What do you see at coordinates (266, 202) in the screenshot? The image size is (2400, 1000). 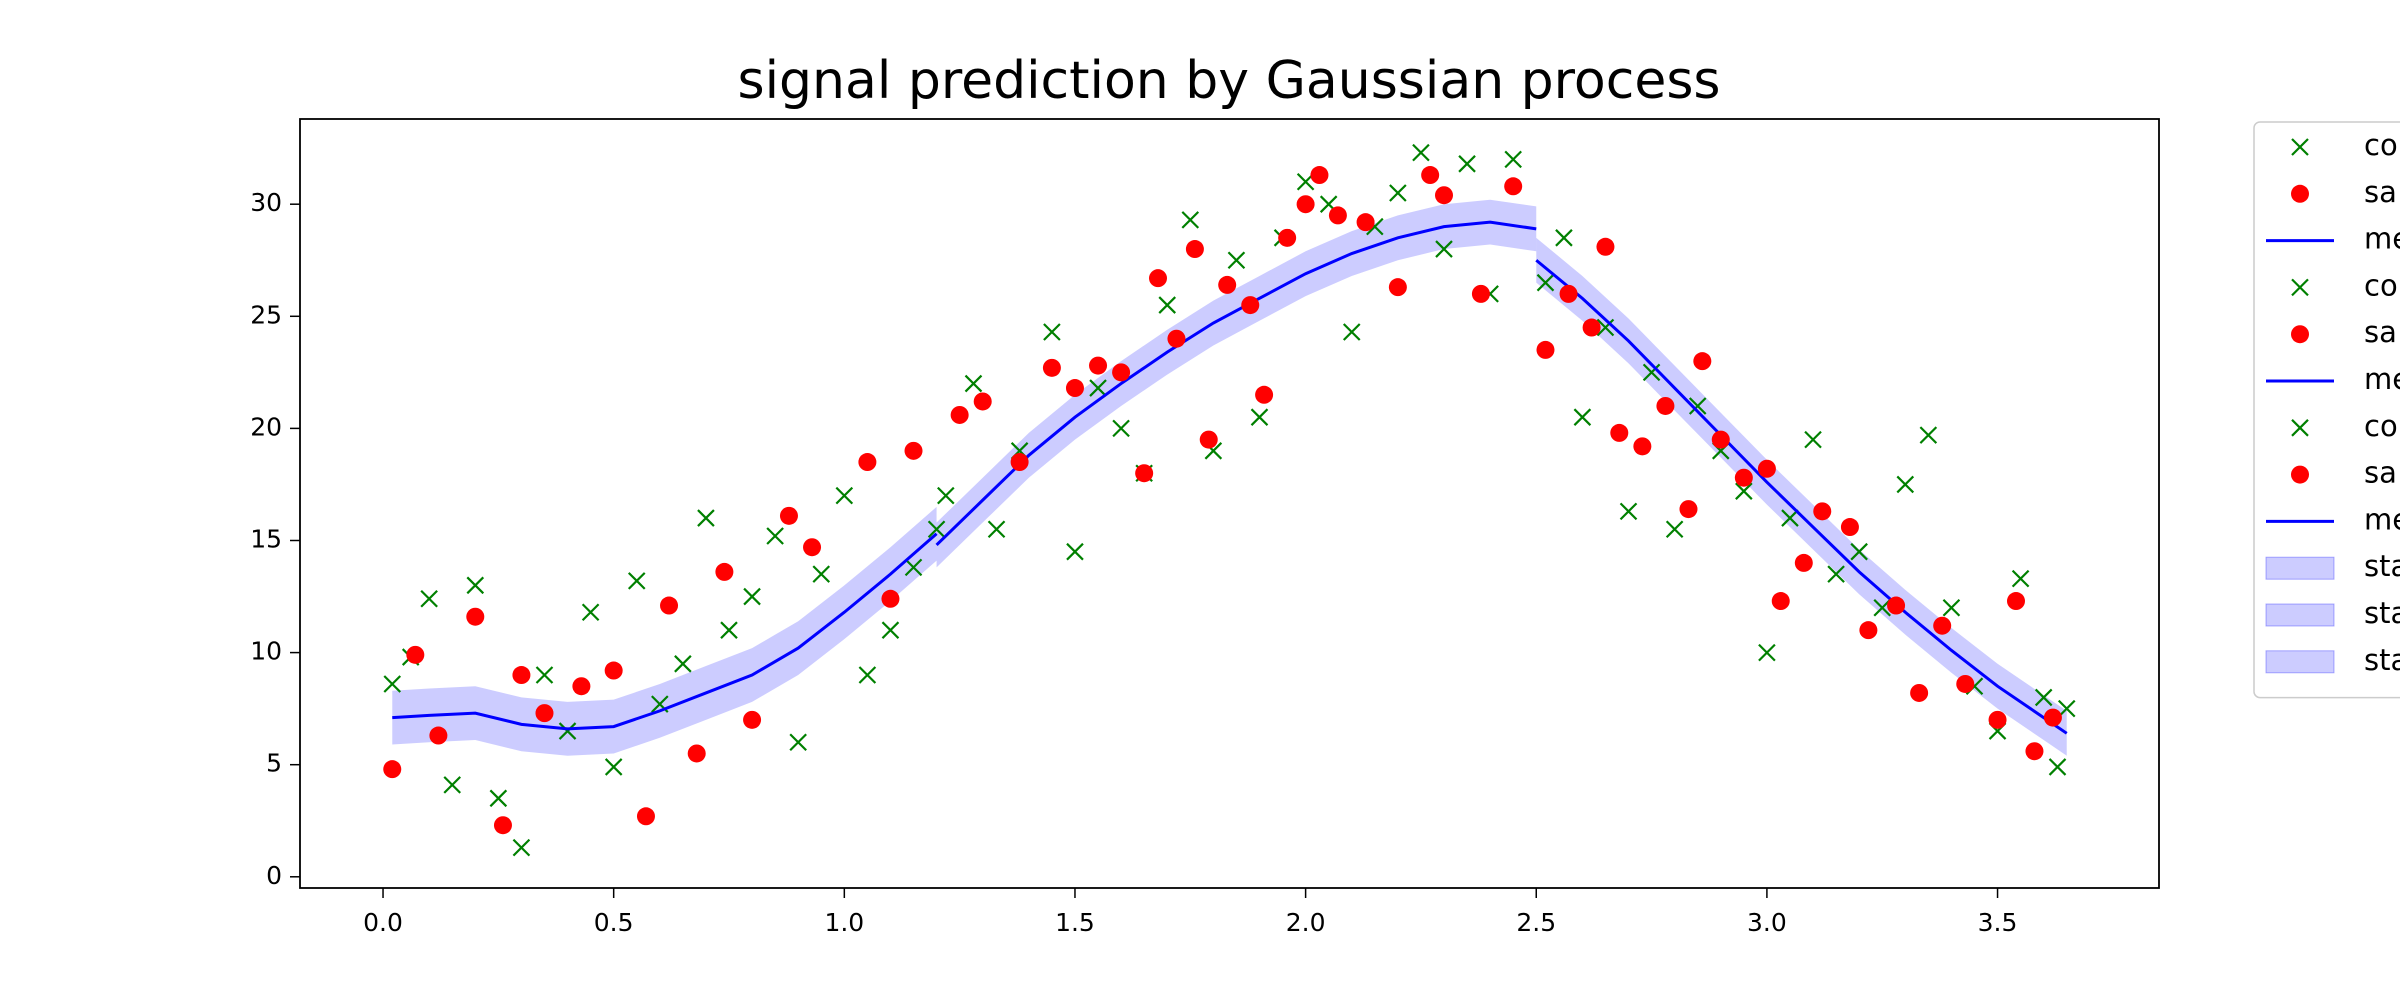 I see `y-tick-label: 30` at bounding box center [266, 202].